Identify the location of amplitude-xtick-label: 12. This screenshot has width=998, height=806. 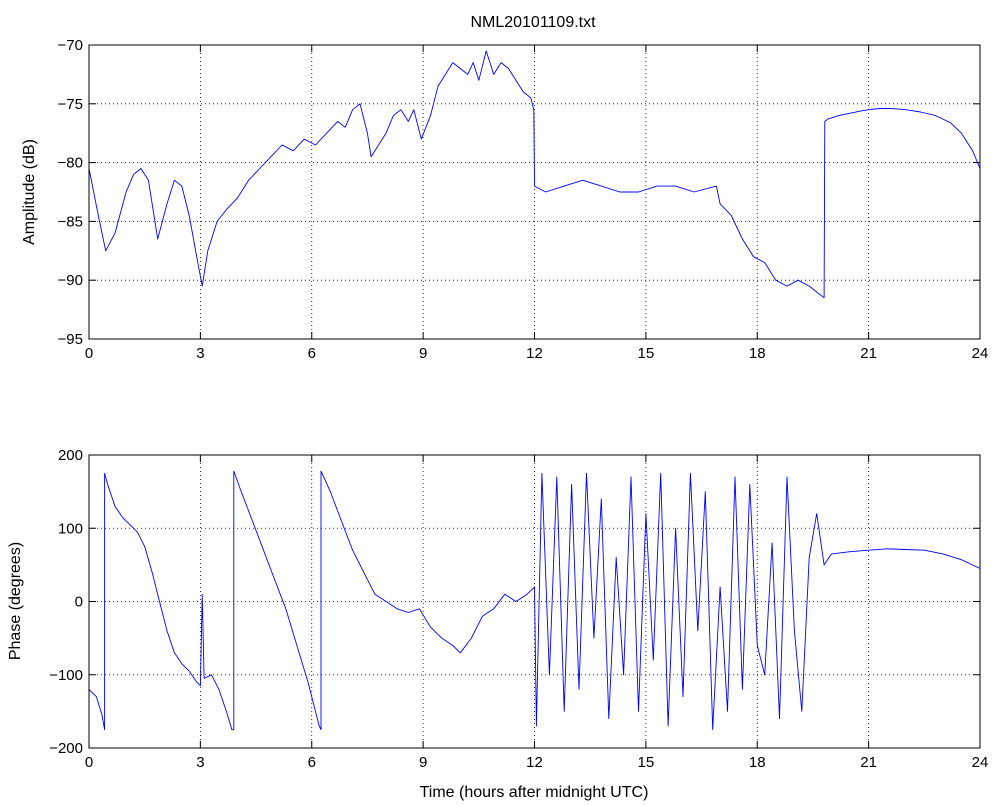
(534, 353).